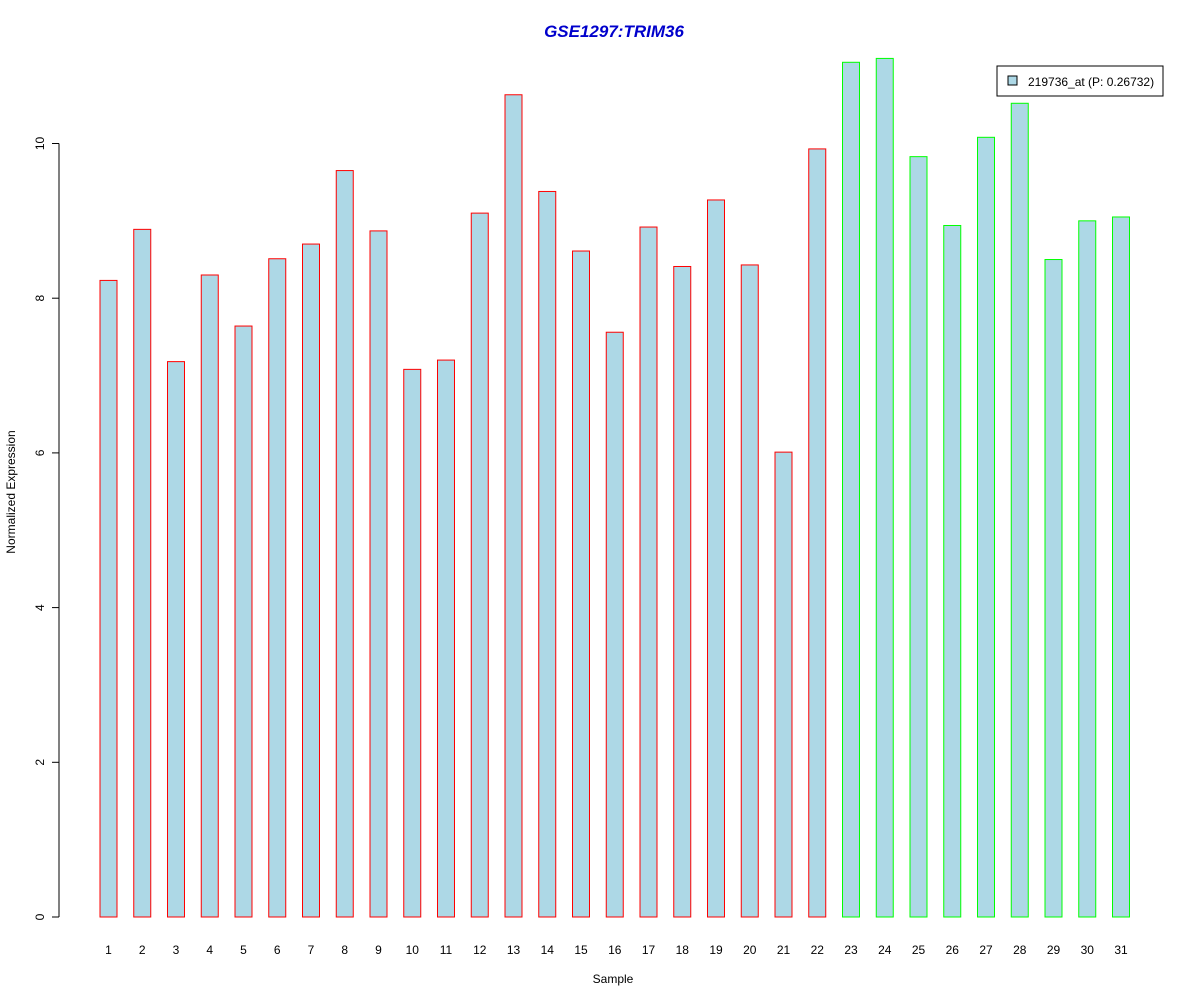 The image size is (1200, 1000). Describe the element at coordinates (784, 950) in the screenshot. I see `x-tick-label: 21` at that location.